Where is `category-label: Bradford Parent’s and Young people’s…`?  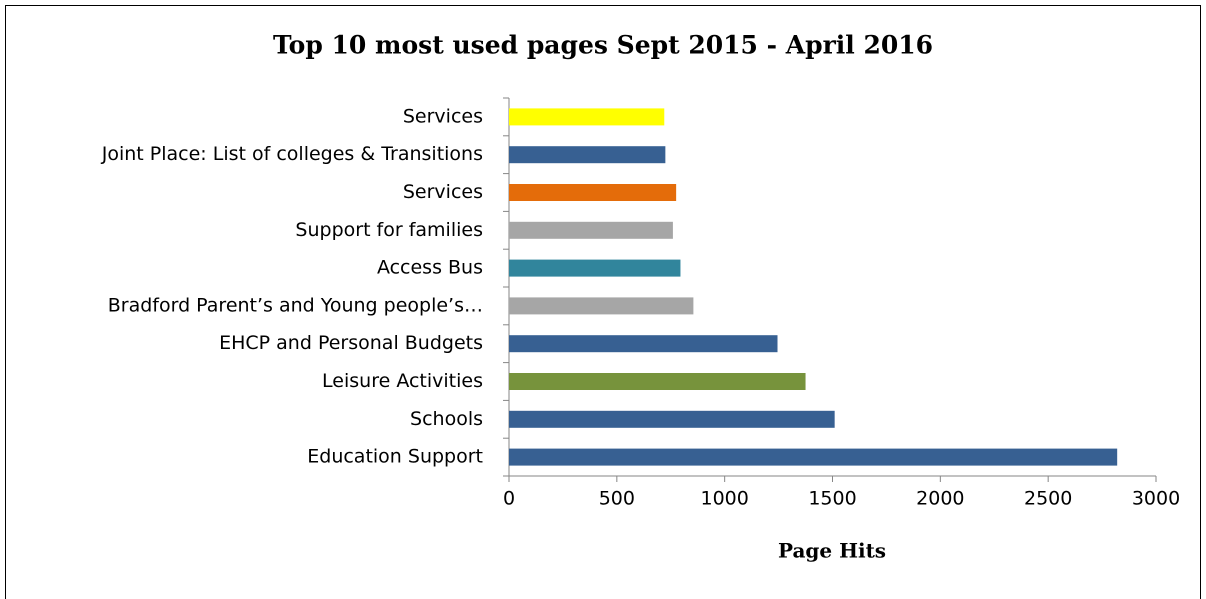
category-label: Bradford Parent’s and Young people’s… is located at coordinates (295, 305).